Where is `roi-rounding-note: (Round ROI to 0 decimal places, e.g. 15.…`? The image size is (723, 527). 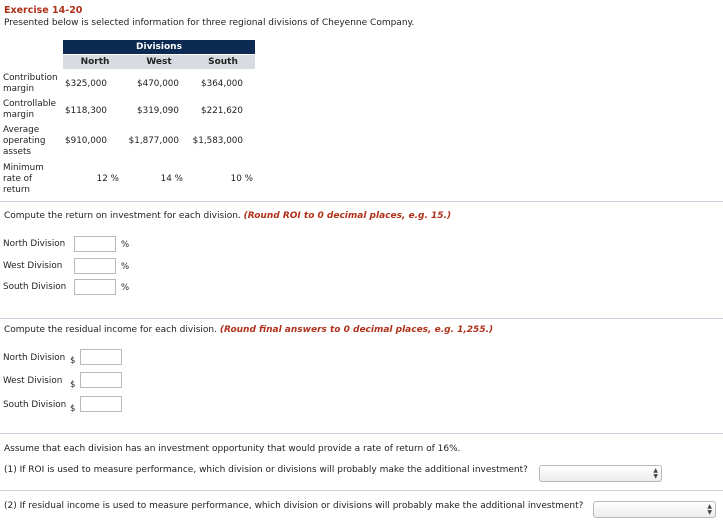 roi-rounding-note: (Round ROI to 0 decimal places, e.g. 15.… is located at coordinates (347, 216).